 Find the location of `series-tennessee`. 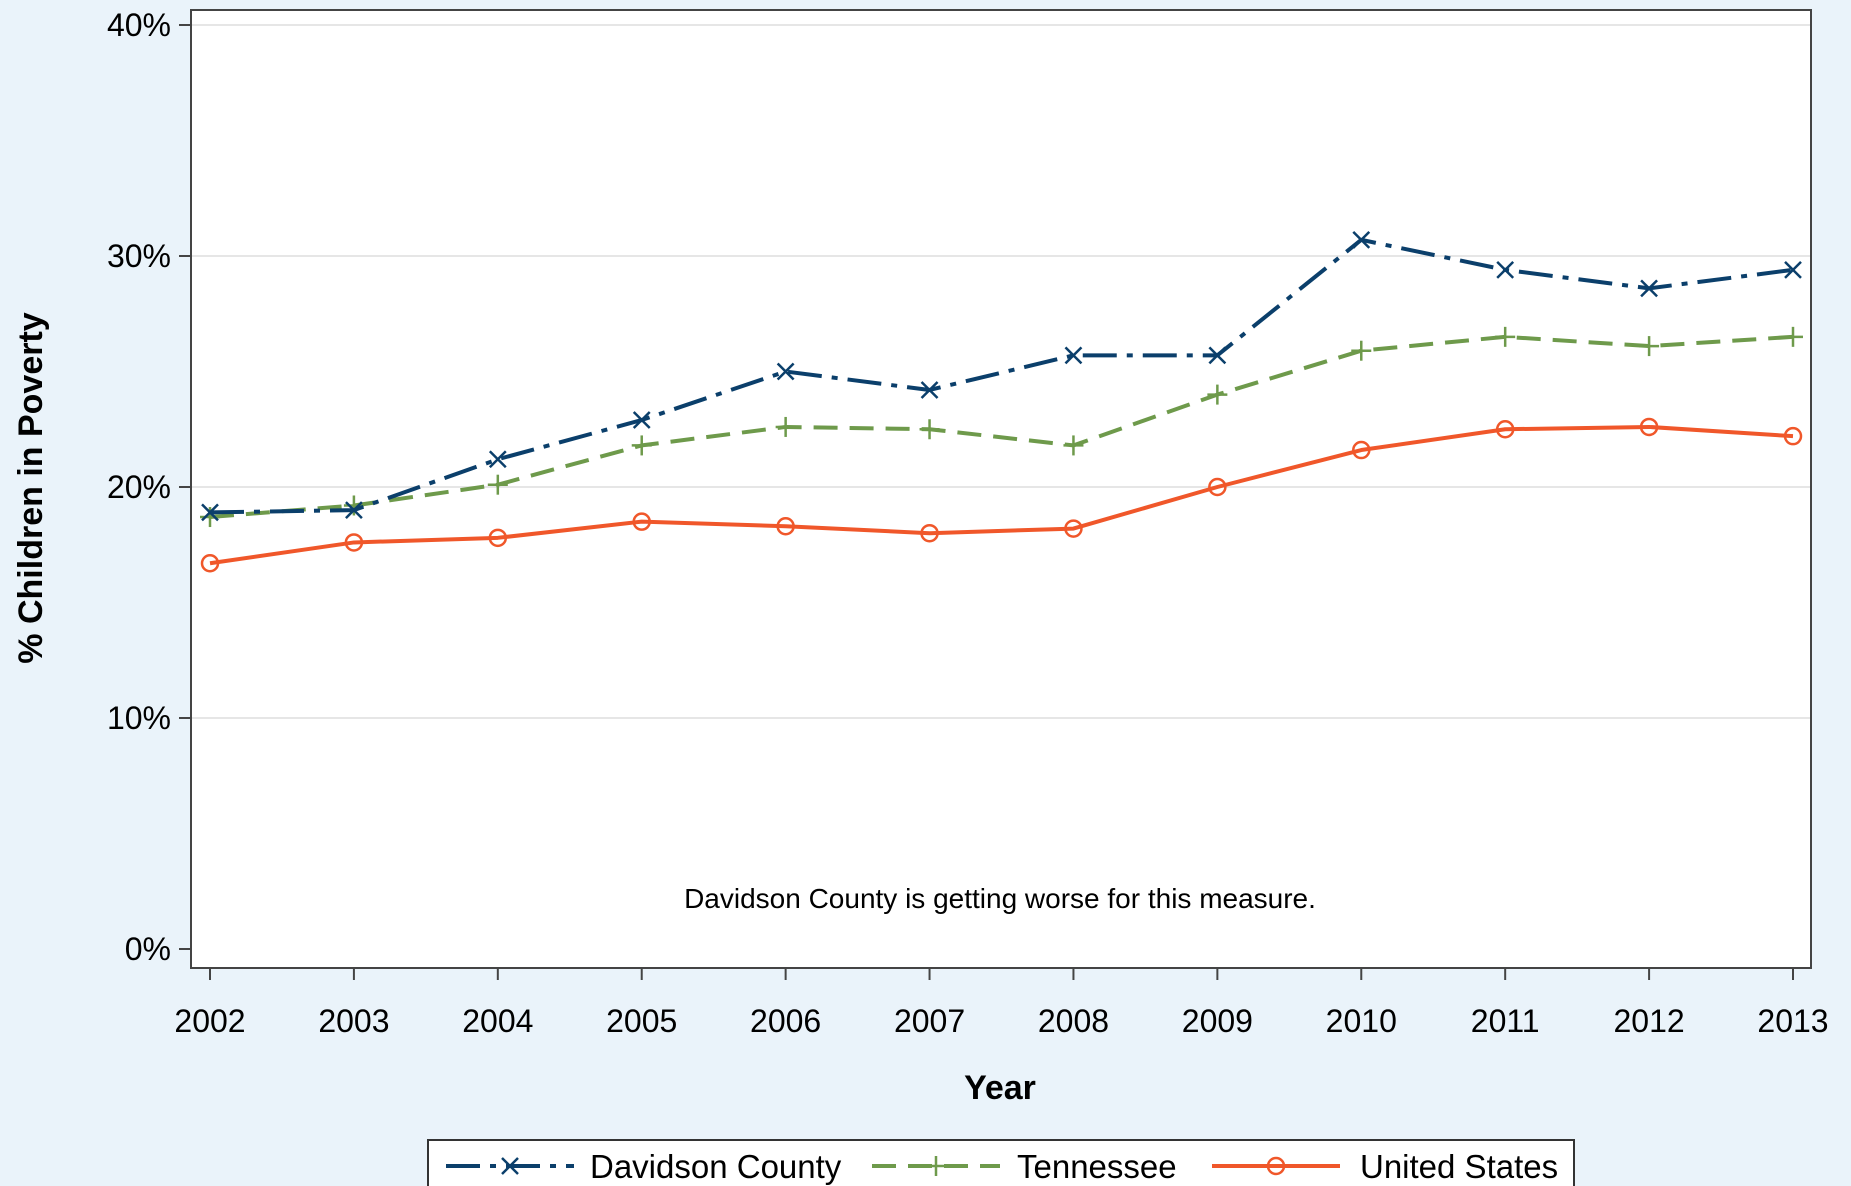

series-tennessee is located at coordinates (1001, 427).